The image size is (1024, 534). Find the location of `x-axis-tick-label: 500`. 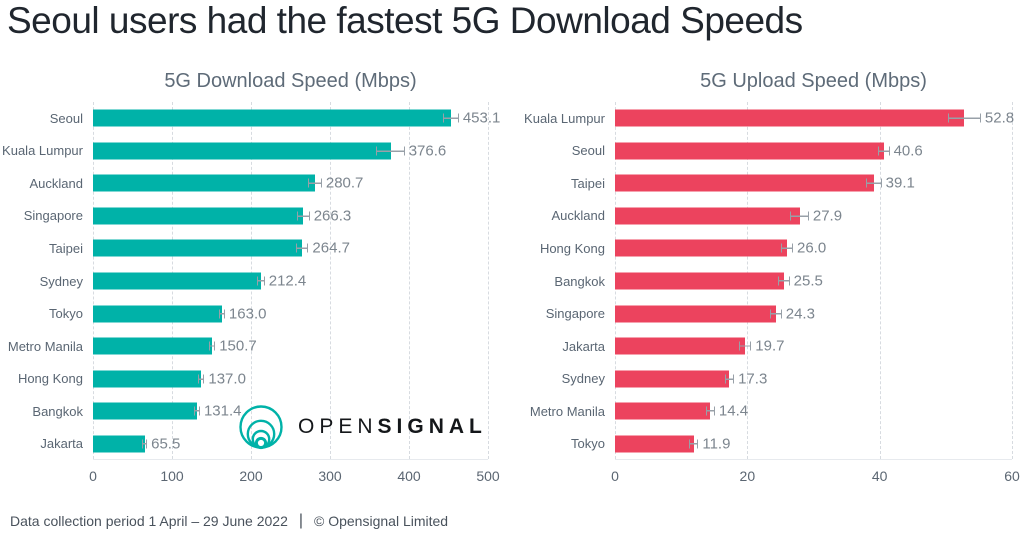

x-axis-tick-label: 500 is located at coordinates (488, 476).